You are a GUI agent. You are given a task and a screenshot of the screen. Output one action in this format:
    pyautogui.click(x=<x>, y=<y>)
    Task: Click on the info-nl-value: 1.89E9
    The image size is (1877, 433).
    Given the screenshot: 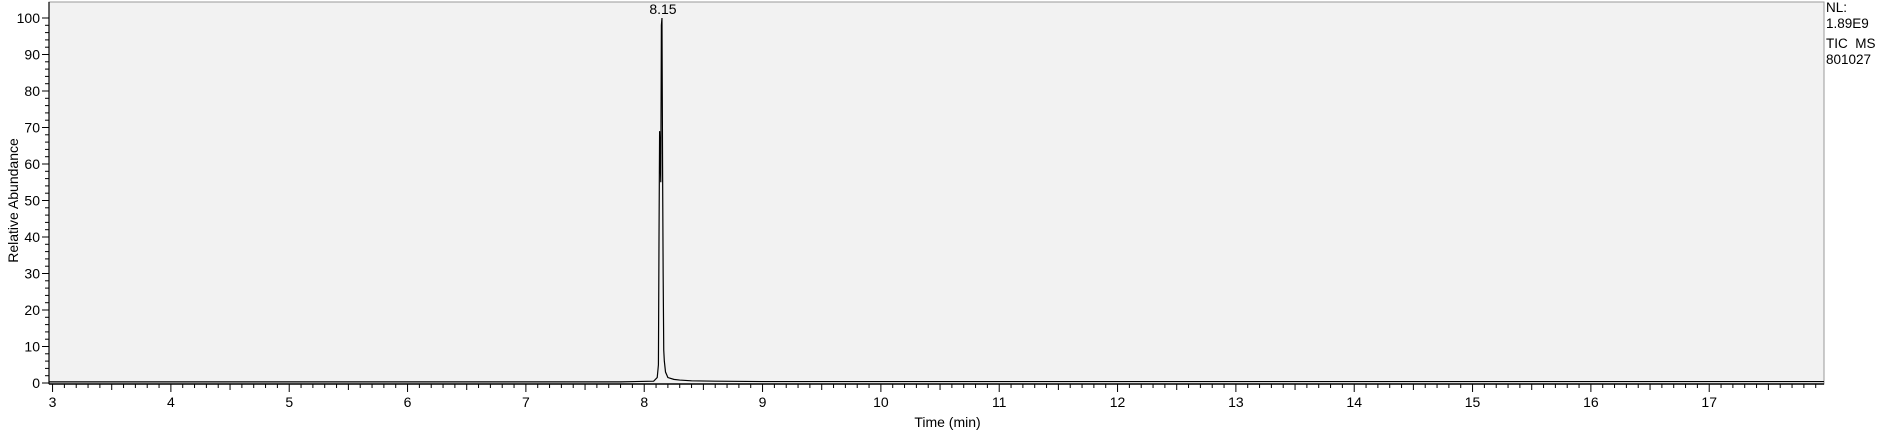 What is the action you would take?
    pyautogui.click(x=1847, y=23)
    